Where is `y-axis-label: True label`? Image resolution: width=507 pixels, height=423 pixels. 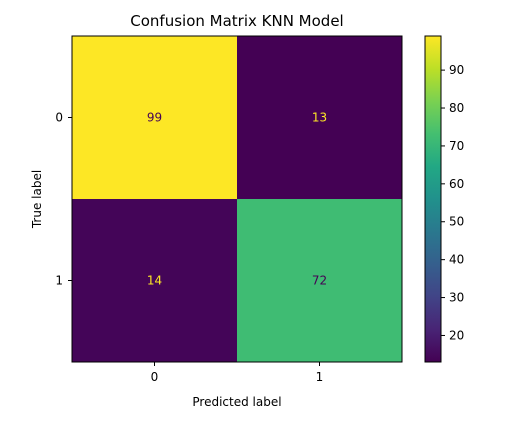
y-axis-label: True label is located at coordinates (37, 199).